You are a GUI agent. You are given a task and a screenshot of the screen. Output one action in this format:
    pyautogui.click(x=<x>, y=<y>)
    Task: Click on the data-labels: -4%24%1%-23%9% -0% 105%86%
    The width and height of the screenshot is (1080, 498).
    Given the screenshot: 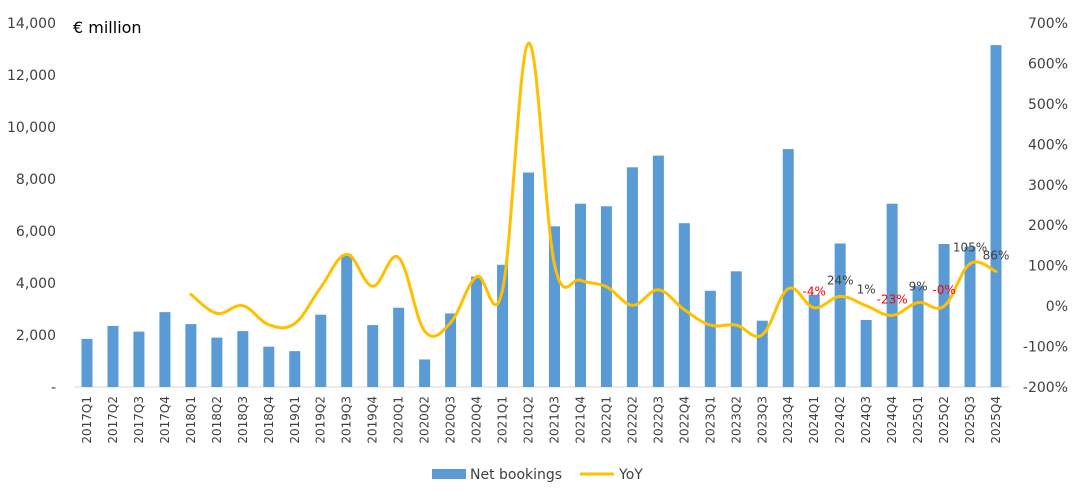 What is the action you would take?
    pyautogui.click(x=906, y=274)
    